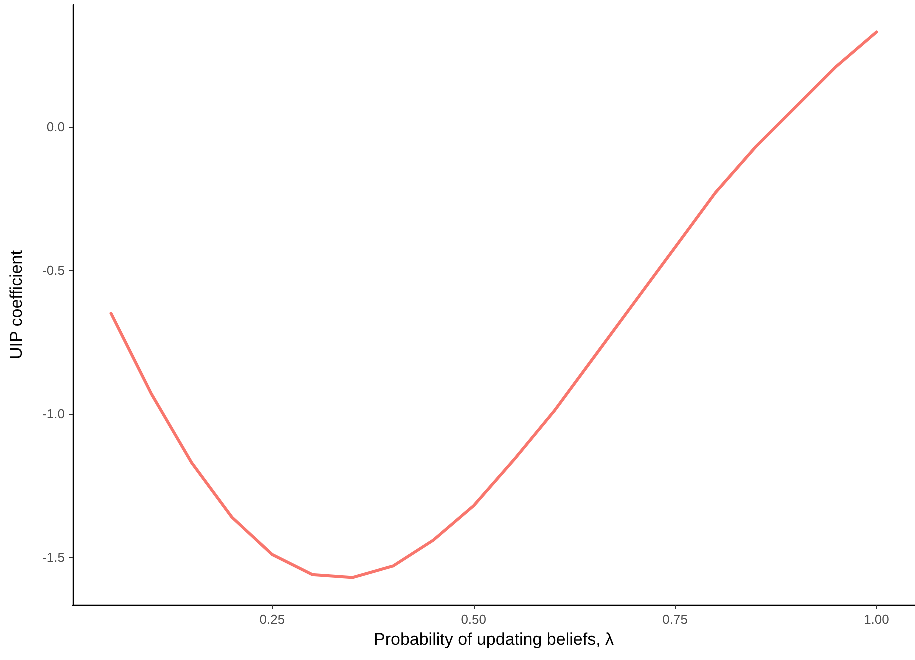 This screenshot has height=660, width=915. Describe the element at coordinates (494, 639) in the screenshot. I see `x-axis-title: Probability of updating beliefs, λ` at that location.